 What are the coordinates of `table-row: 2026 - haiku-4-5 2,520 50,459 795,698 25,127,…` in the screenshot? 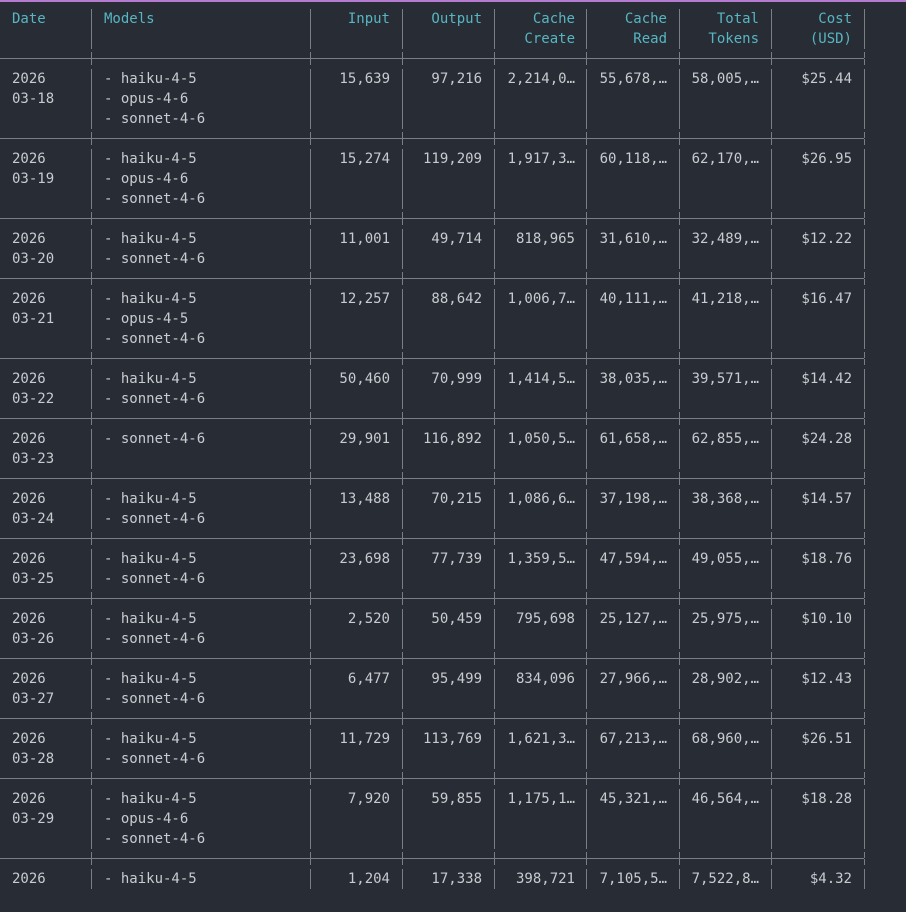 It's located at (453, 619).